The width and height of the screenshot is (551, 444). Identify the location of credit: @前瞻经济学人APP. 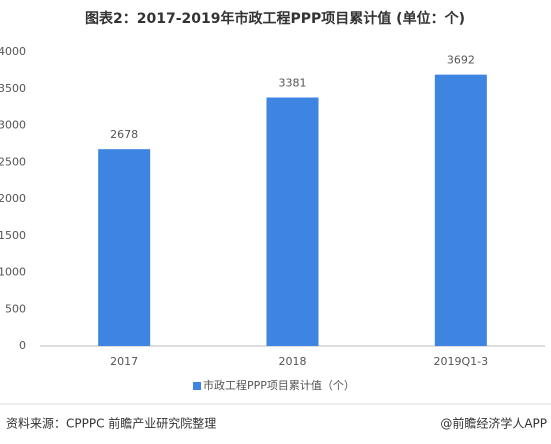
(493, 423).